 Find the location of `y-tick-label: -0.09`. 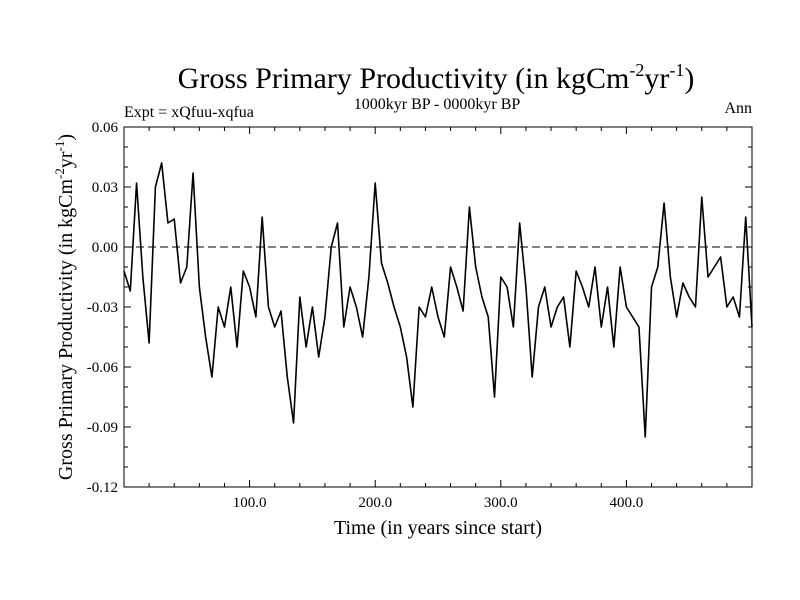

y-tick-label: -0.09 is located at coordinates (102, 428).